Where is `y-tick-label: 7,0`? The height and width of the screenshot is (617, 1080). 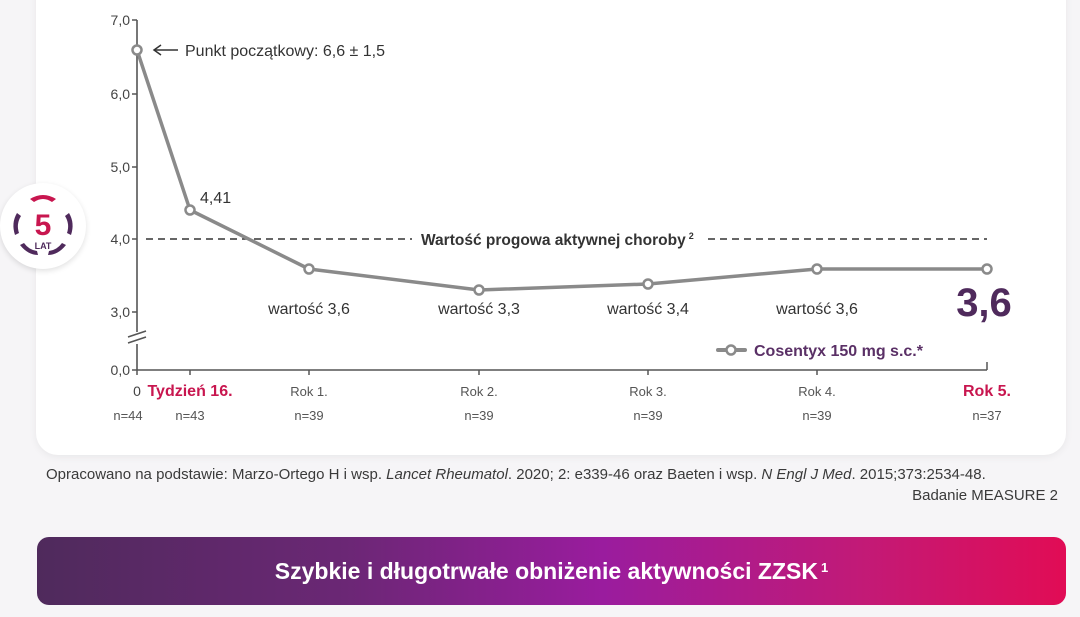
y-tick-label: 7,0 is located at coordinates (121, 20).